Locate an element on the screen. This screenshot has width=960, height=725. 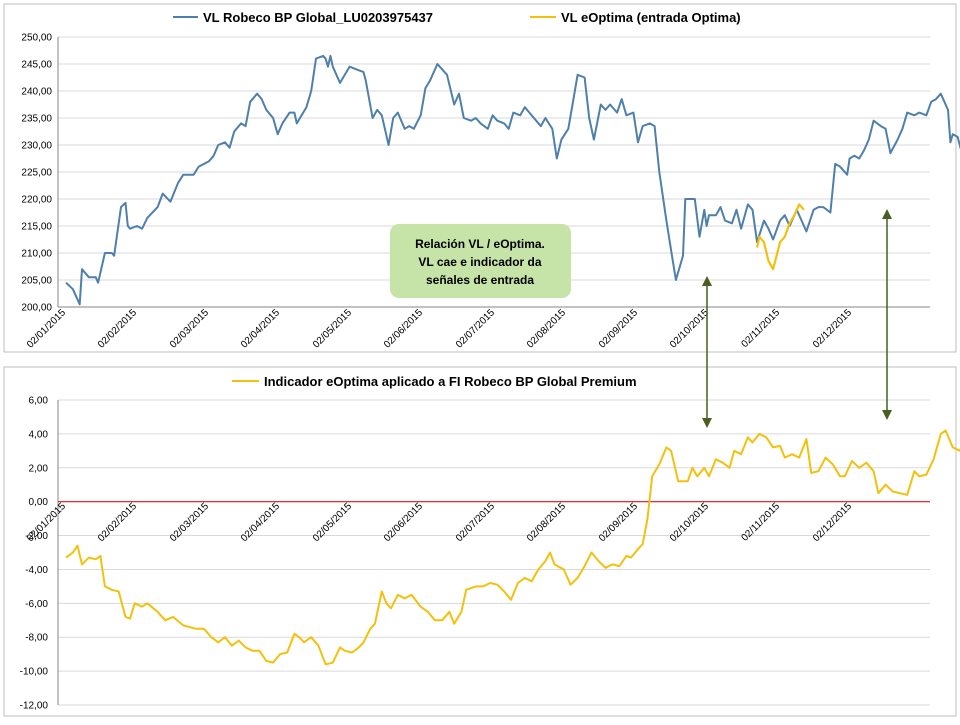
annotation-line-3: señales de entrada is located at coordinates (480, 280).